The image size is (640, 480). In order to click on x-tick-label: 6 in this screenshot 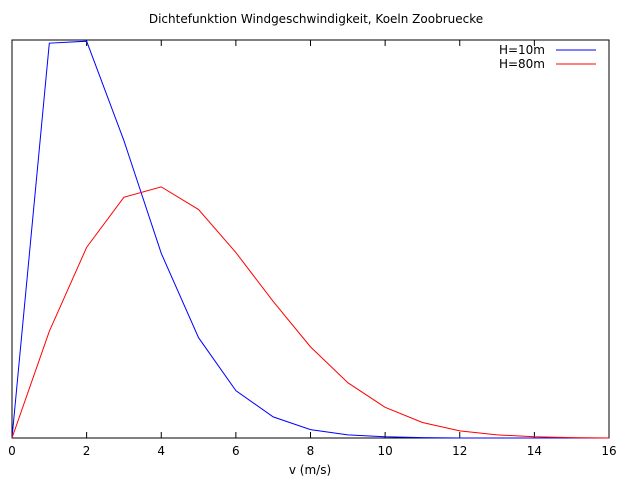, I will do `click(236, 451)`.